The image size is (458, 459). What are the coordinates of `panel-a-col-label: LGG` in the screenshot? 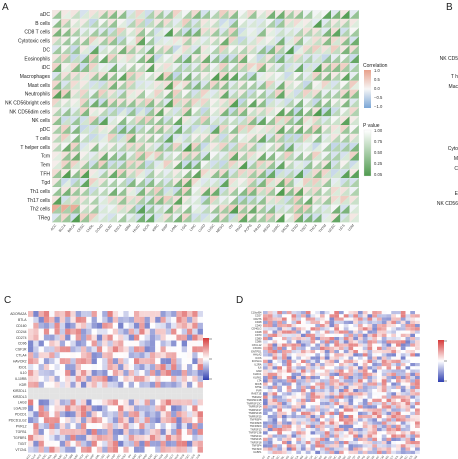 It's located at (184, 227).